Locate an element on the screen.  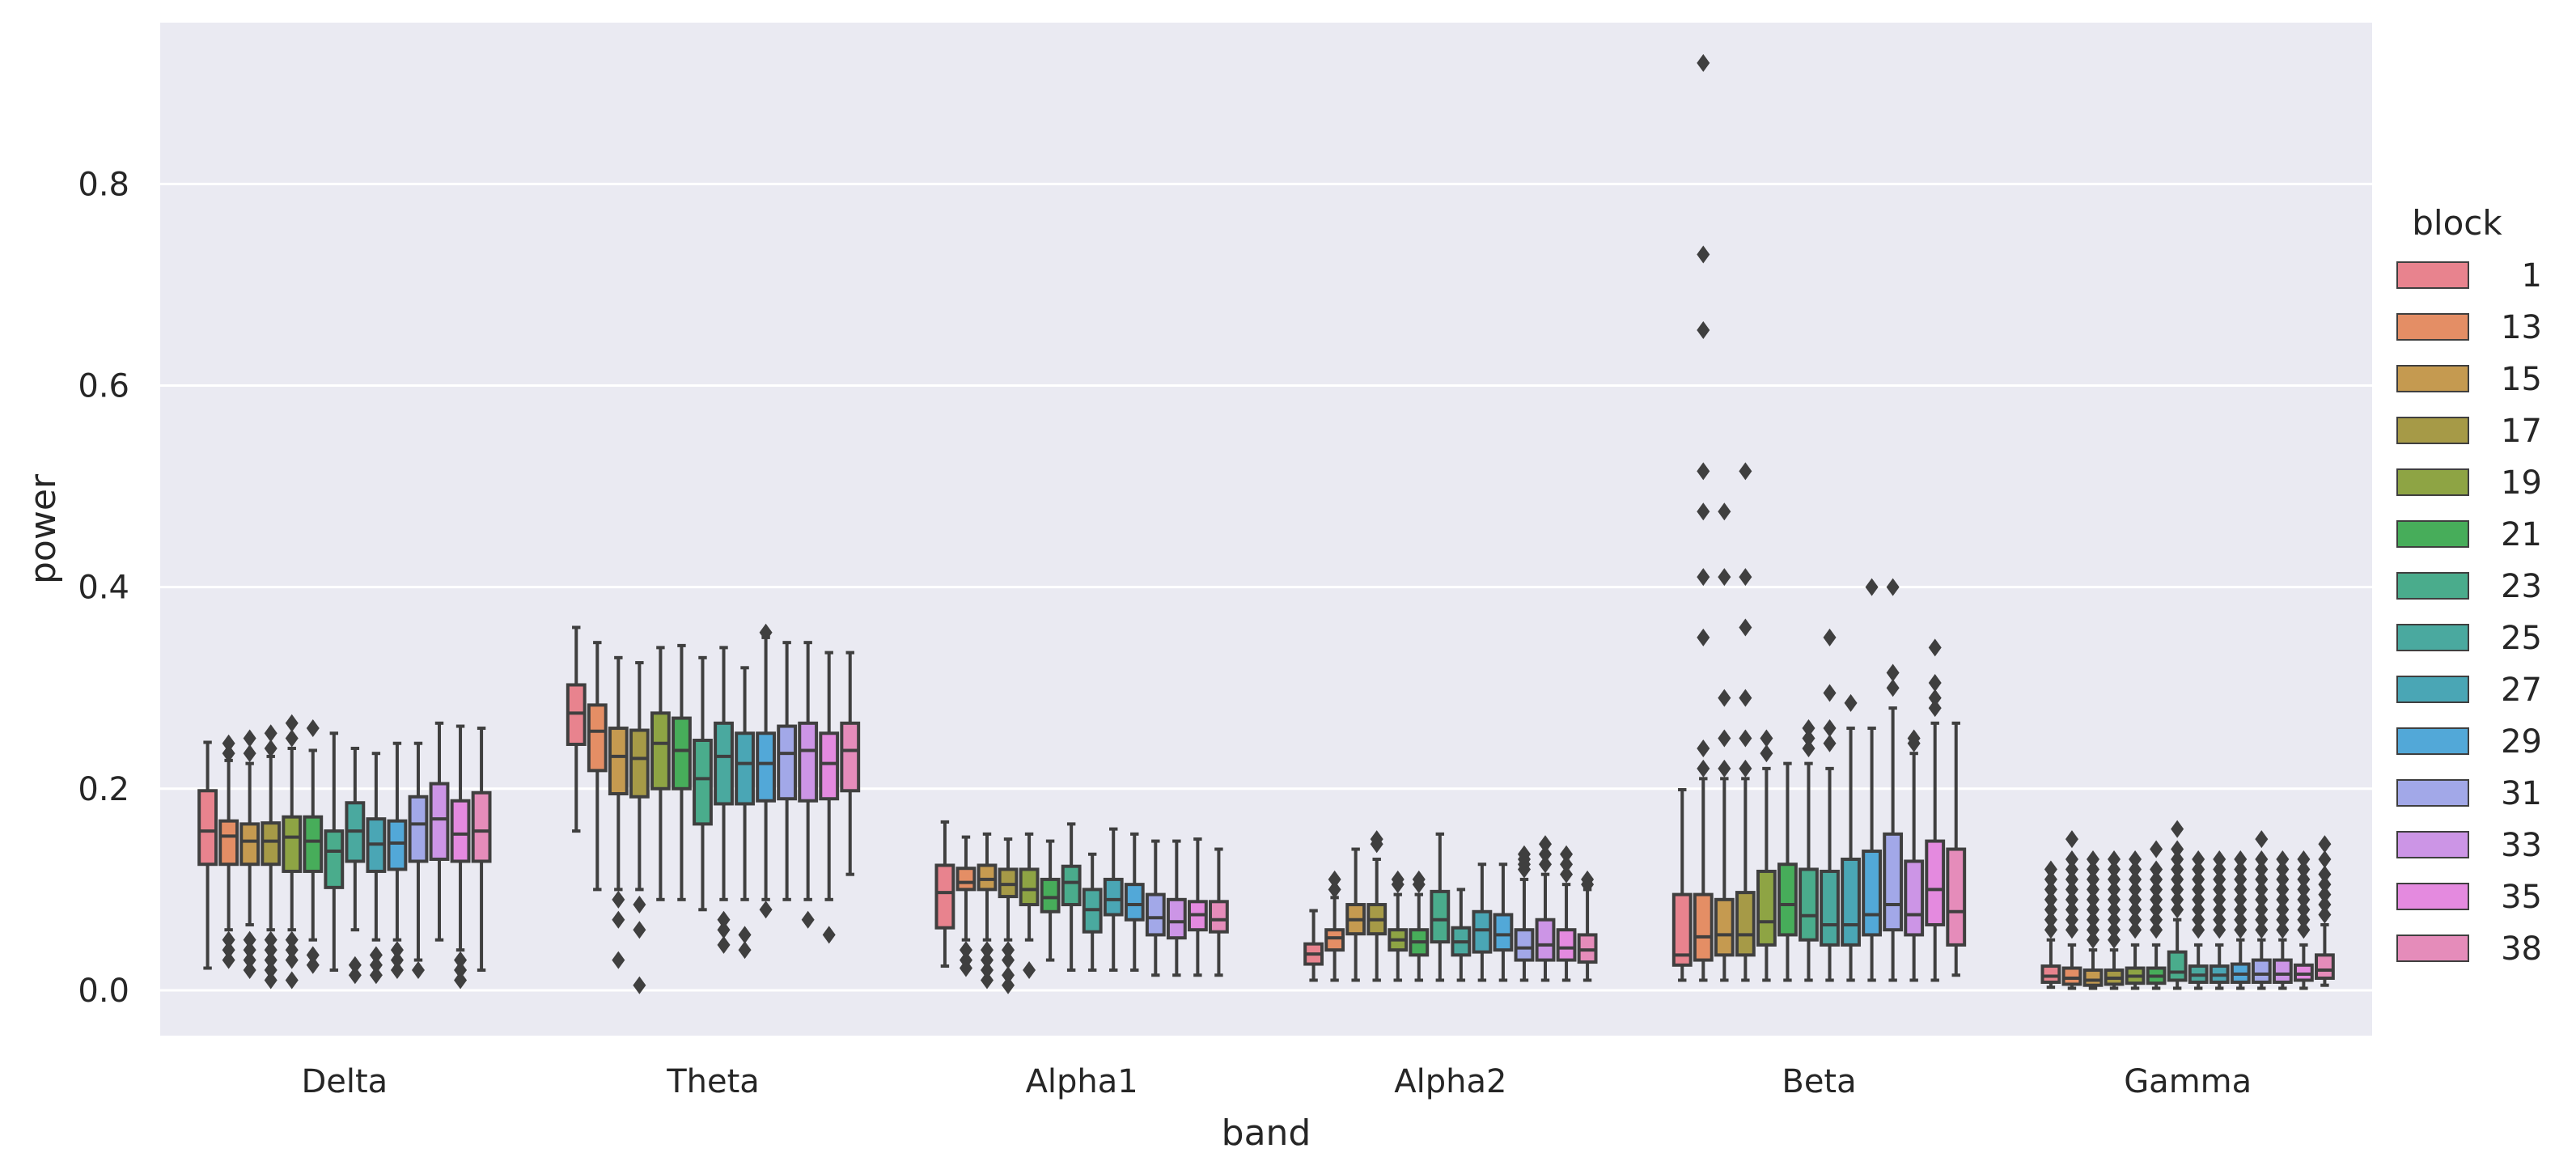
y-tick-label: 0.4 is located at coordinates (103, 588).